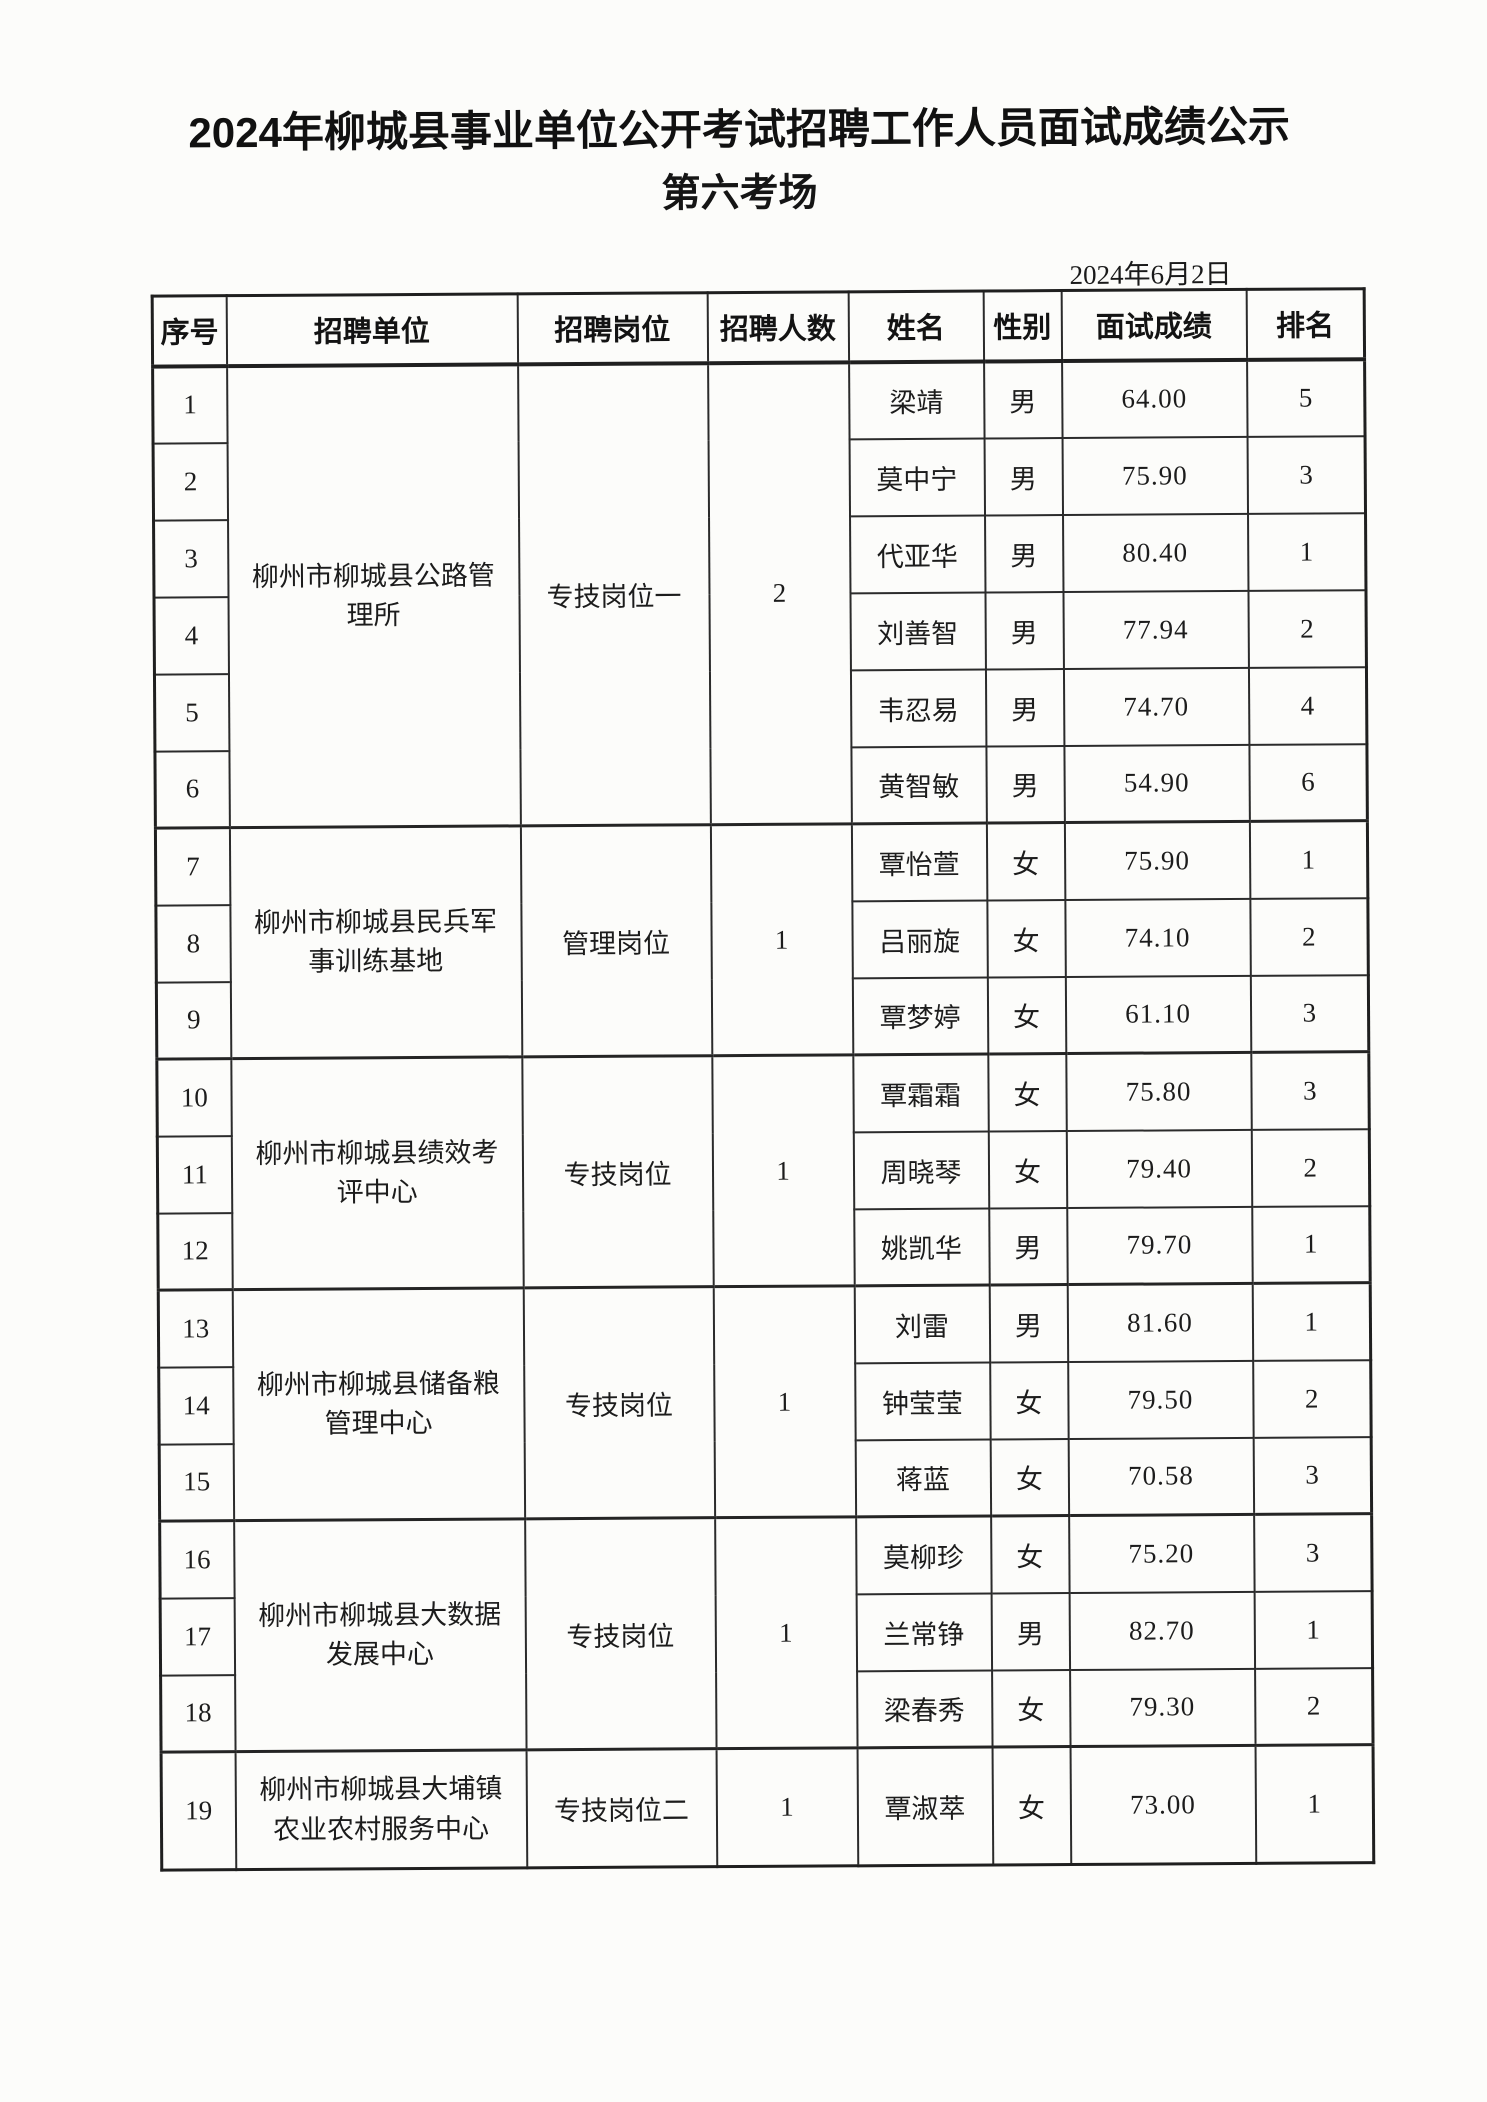  What do you see at coordinates (1154, 398) in the screenshot?
I see `score-cell: 64.00` at bounding box center [1154, 398].